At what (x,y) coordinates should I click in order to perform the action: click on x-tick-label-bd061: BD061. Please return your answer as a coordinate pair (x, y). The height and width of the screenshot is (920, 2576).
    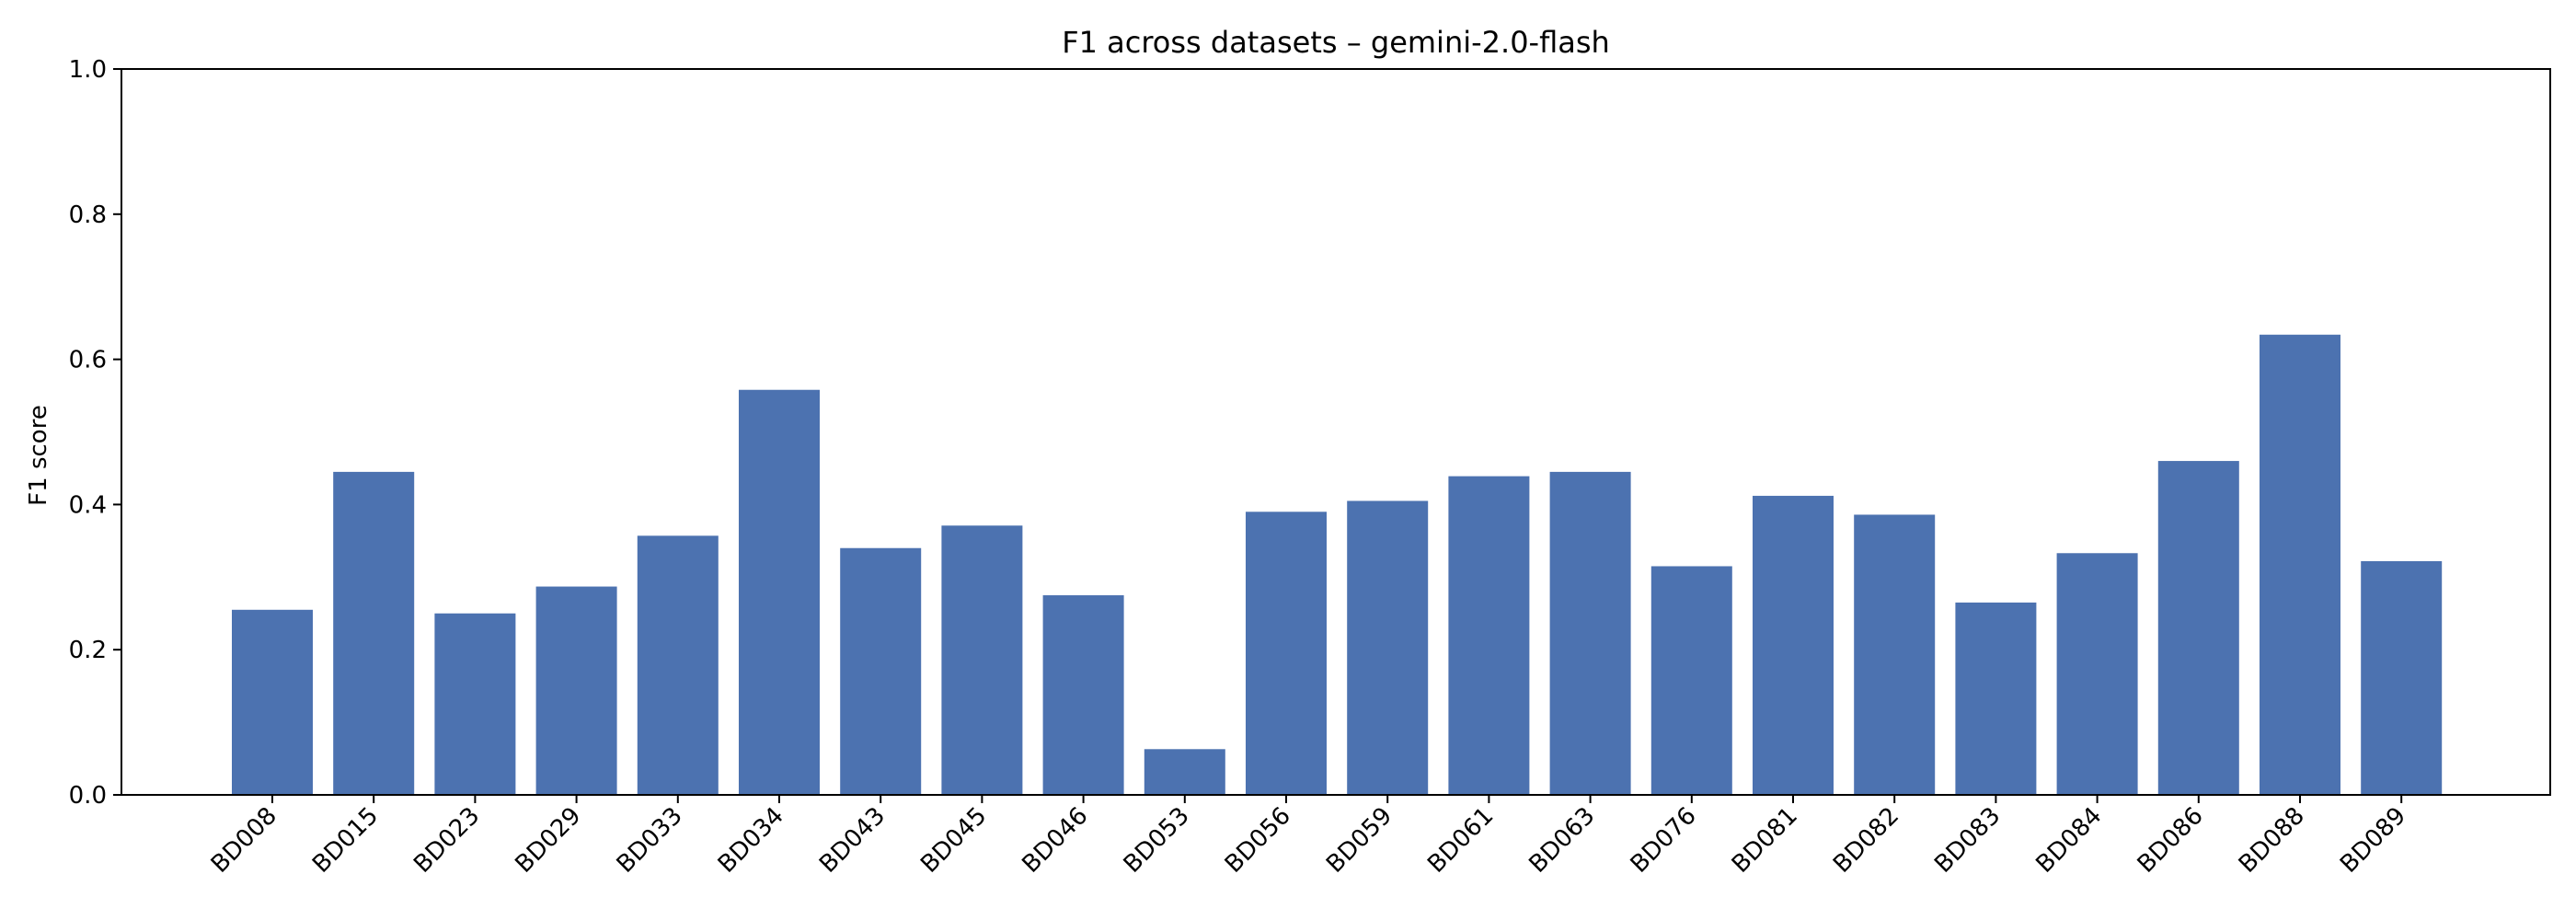
    Looking at the image, I should click on (1460, 840).